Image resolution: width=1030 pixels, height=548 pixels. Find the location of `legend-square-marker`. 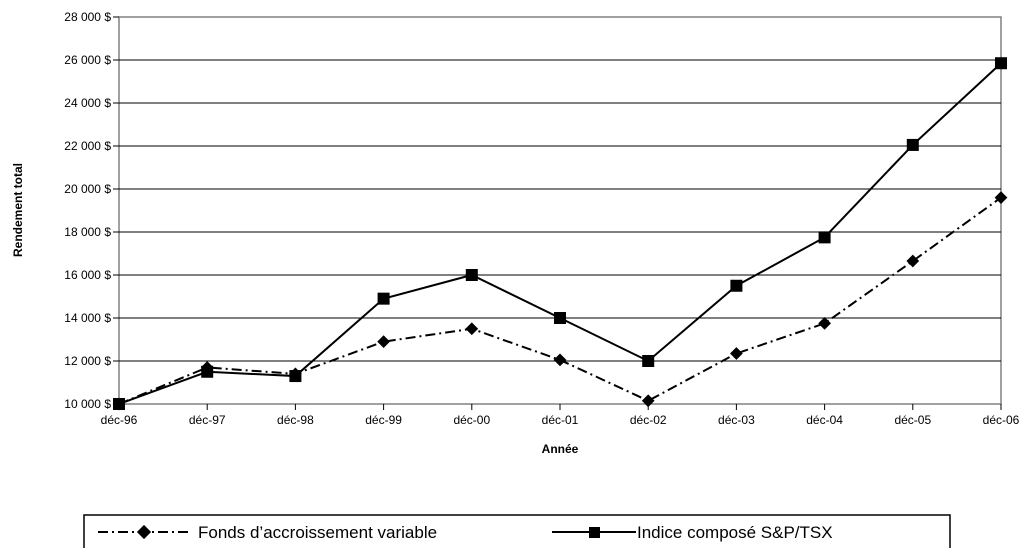

legend-square-marker is located at coordinates (594, 532).